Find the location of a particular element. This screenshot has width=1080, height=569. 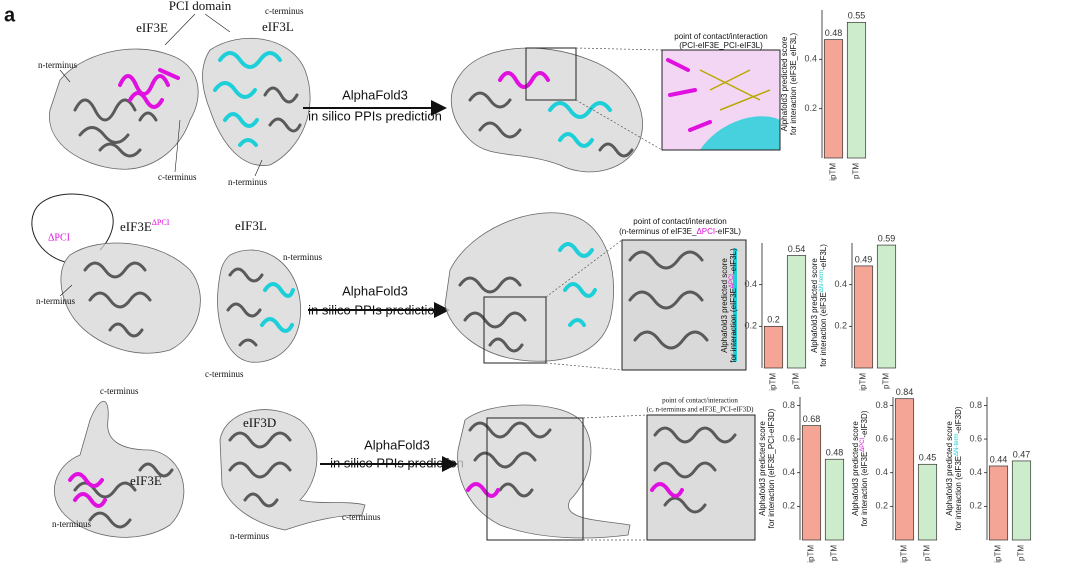

label-superscript: ΔPCI is located at coordinates (161, 222).